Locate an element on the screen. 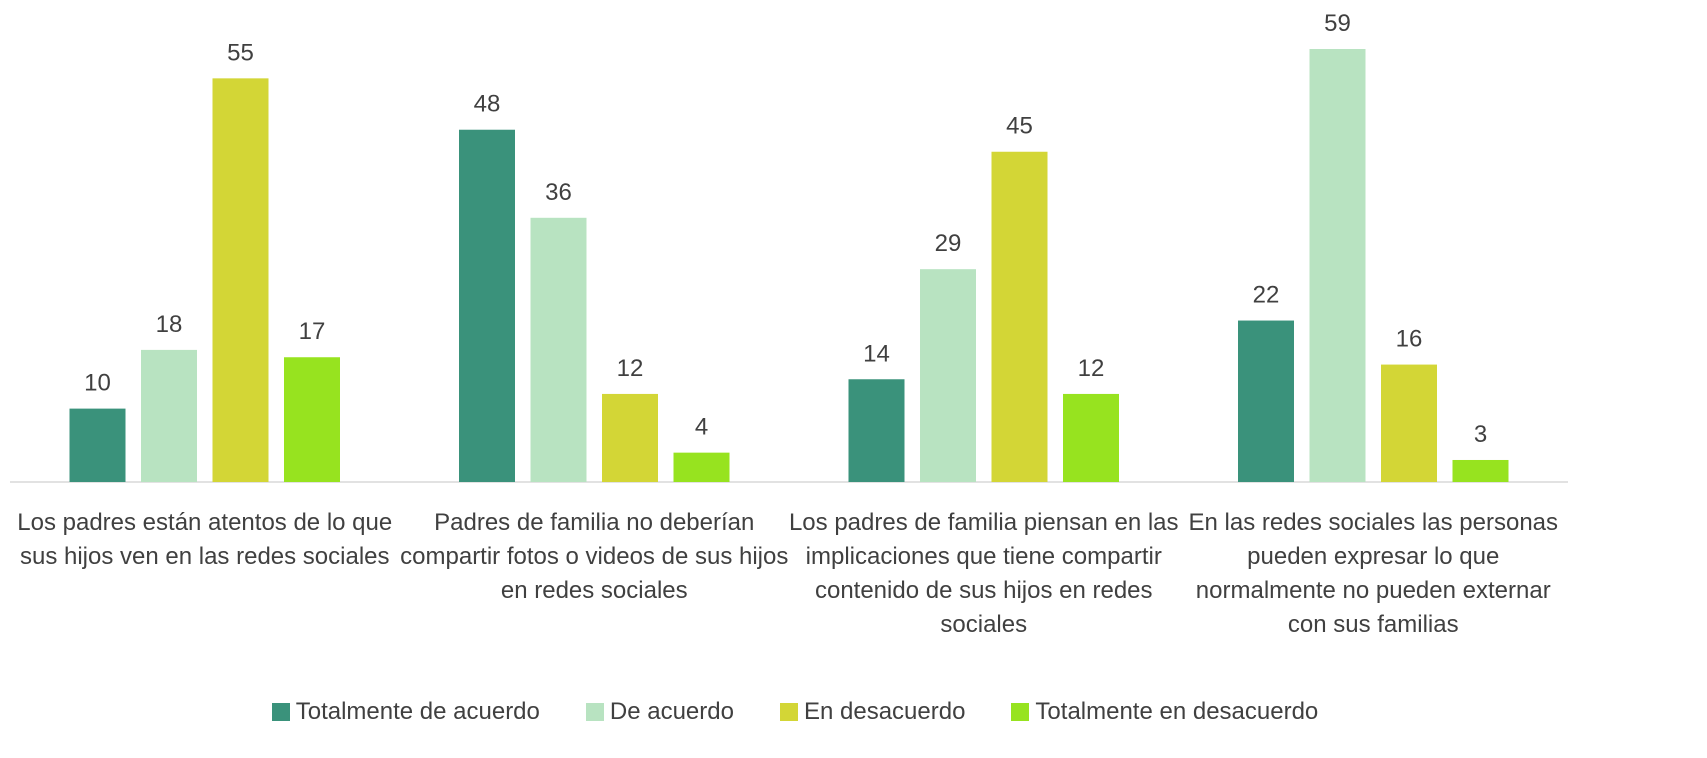  value-label: 16 is located at coordinates (1409, 339).